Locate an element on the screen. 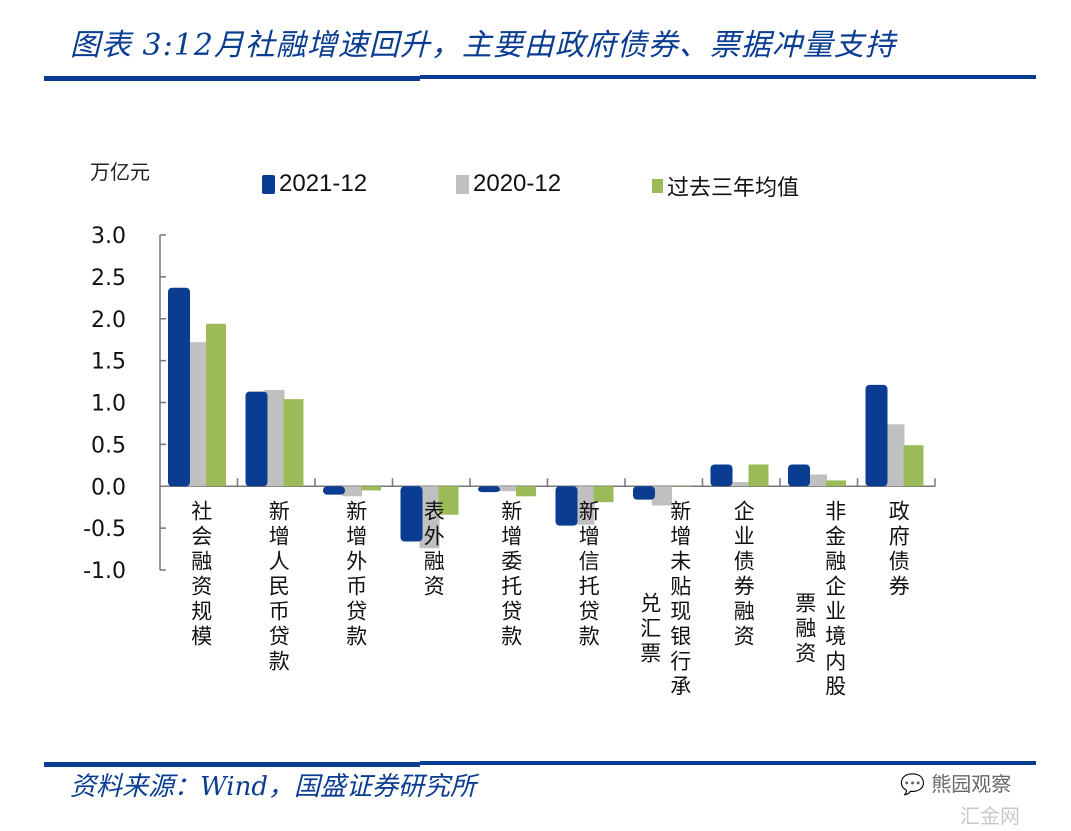  x-category-label: 社会融资规模 is located at coordinates (200, 575).